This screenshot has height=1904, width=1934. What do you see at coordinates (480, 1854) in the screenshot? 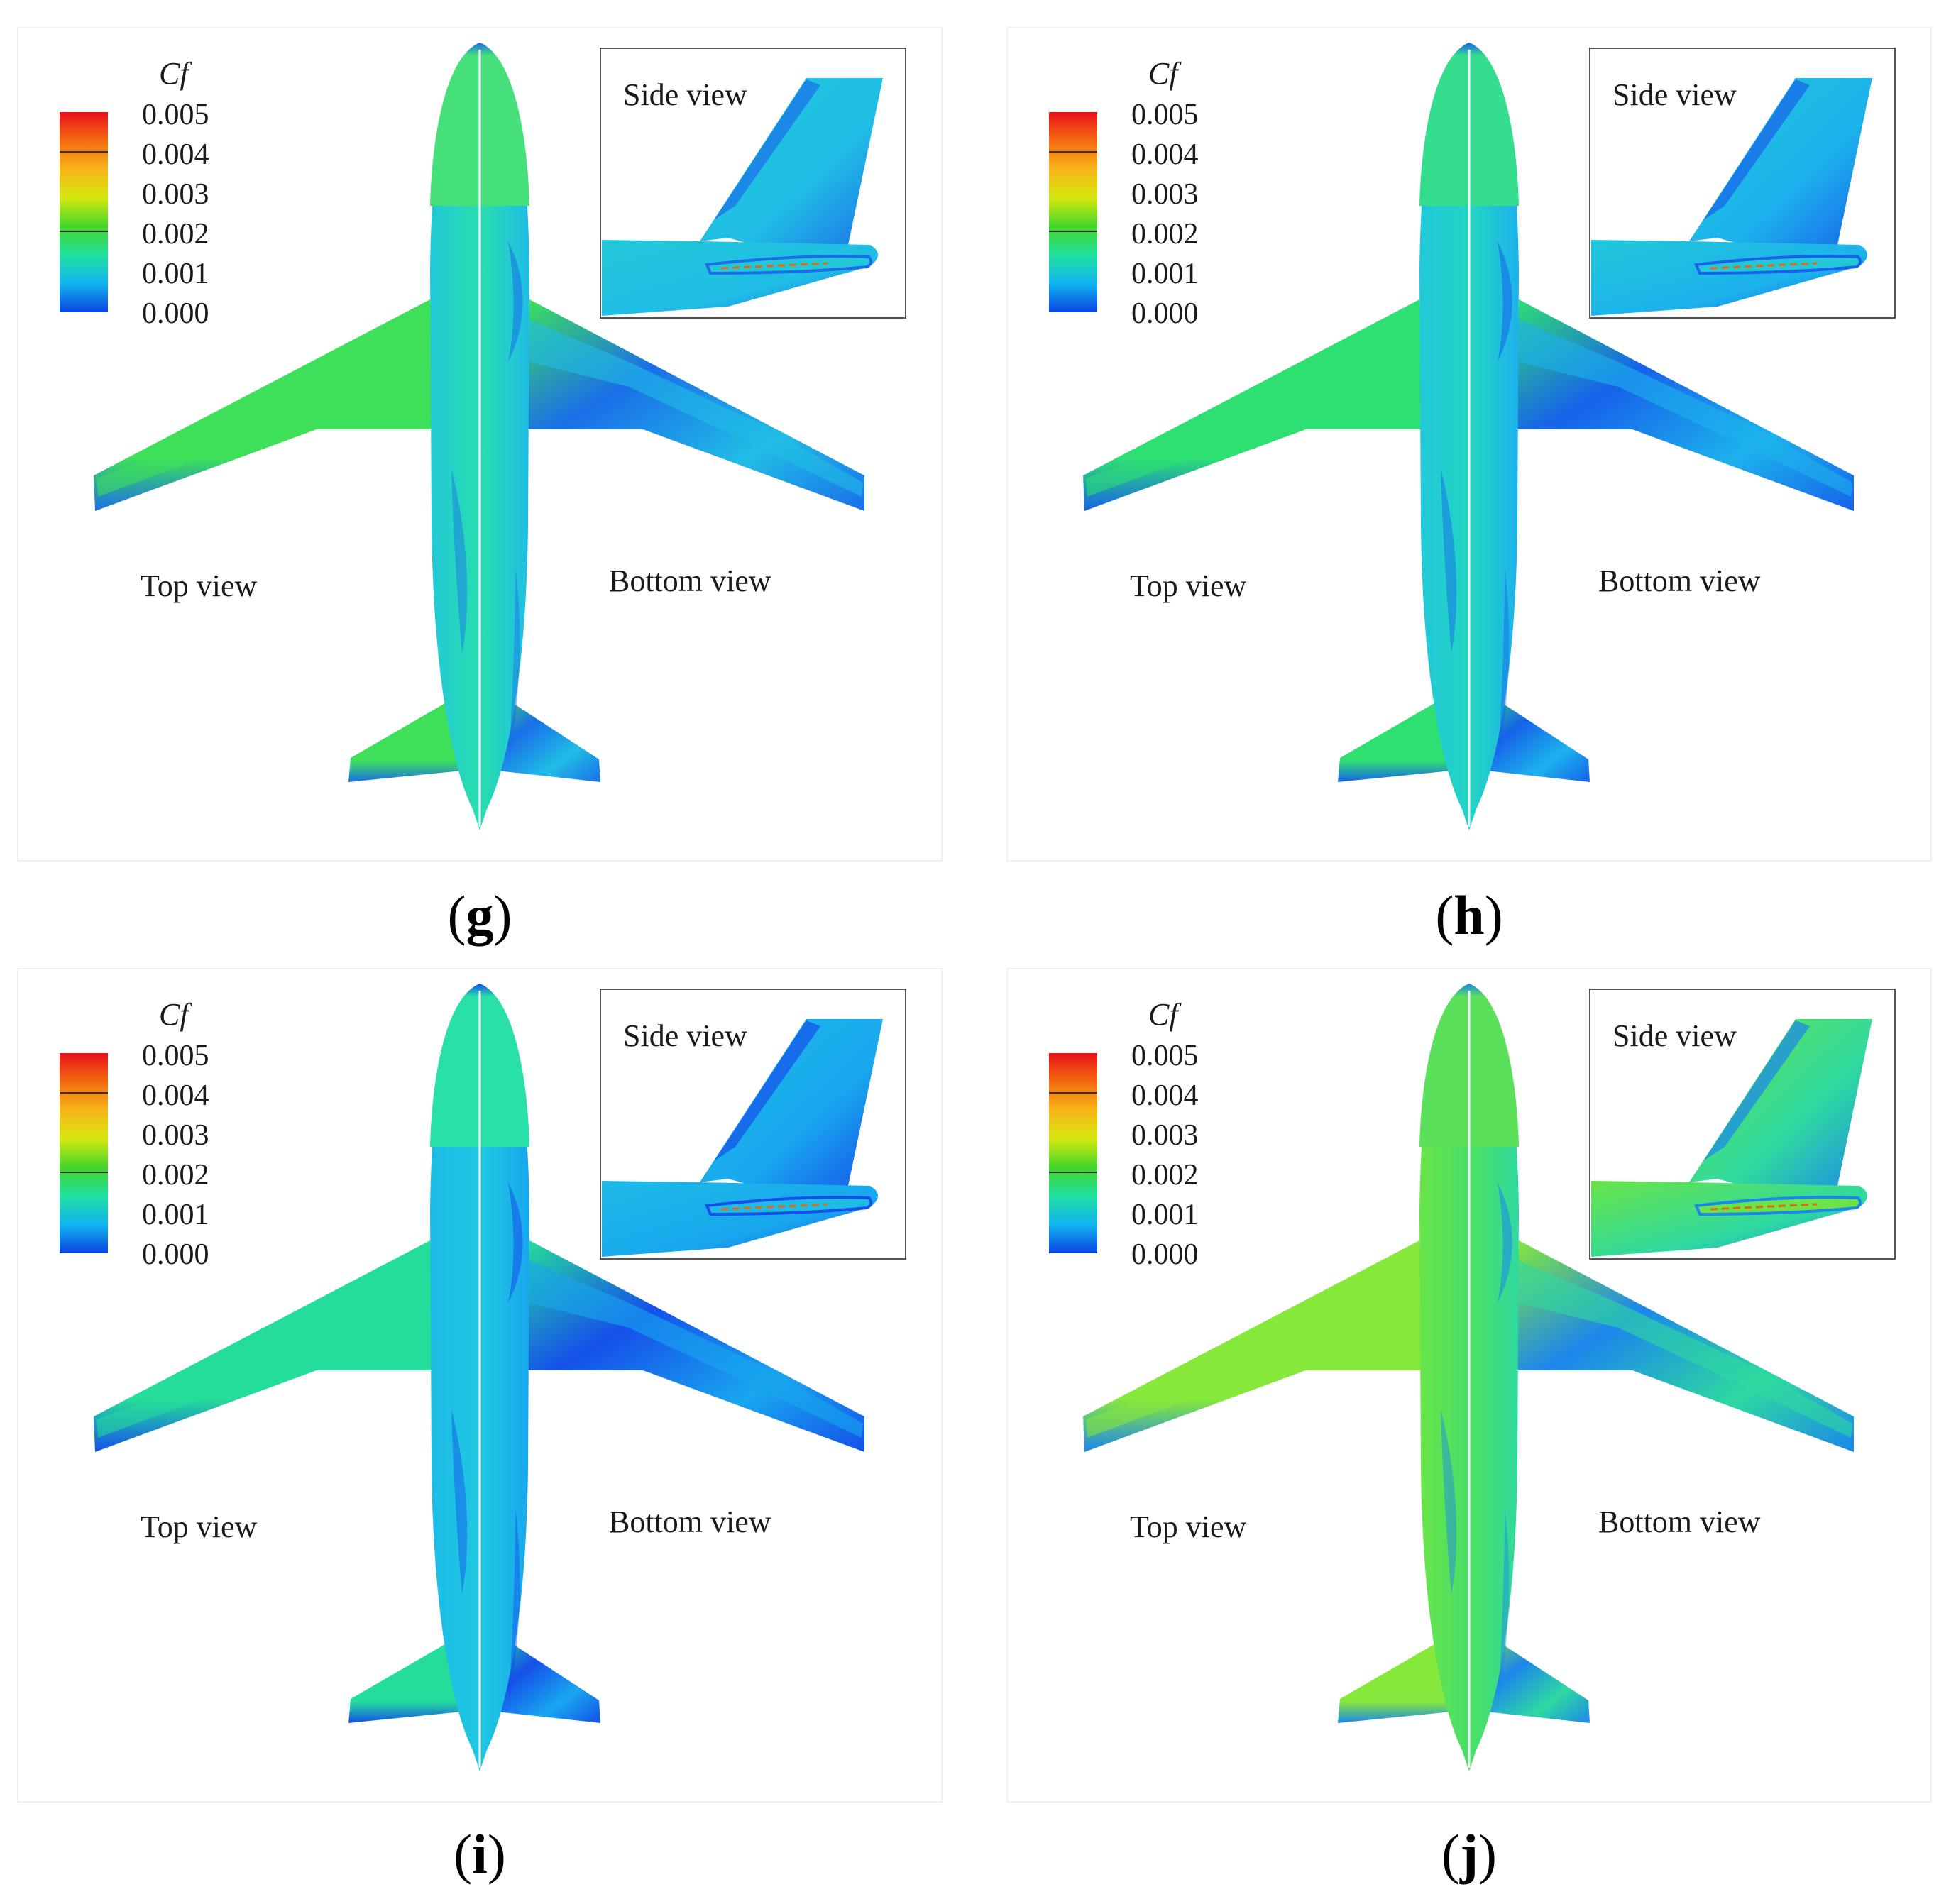
I see `panel-label-i: (i)` at bounding box center [480, 1854].